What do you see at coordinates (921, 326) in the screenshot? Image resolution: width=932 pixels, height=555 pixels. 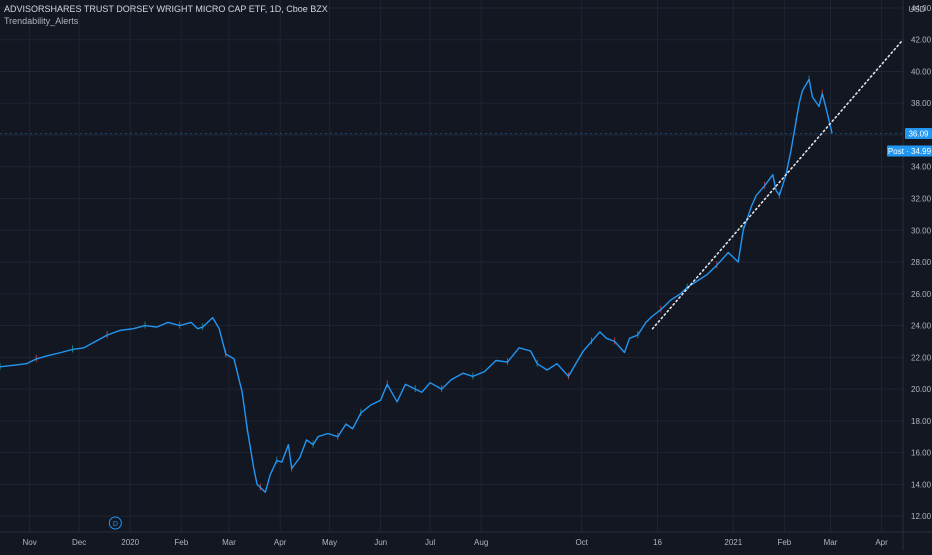 I see `y-tick-label: 24.00` at bounding box center [921, 326].